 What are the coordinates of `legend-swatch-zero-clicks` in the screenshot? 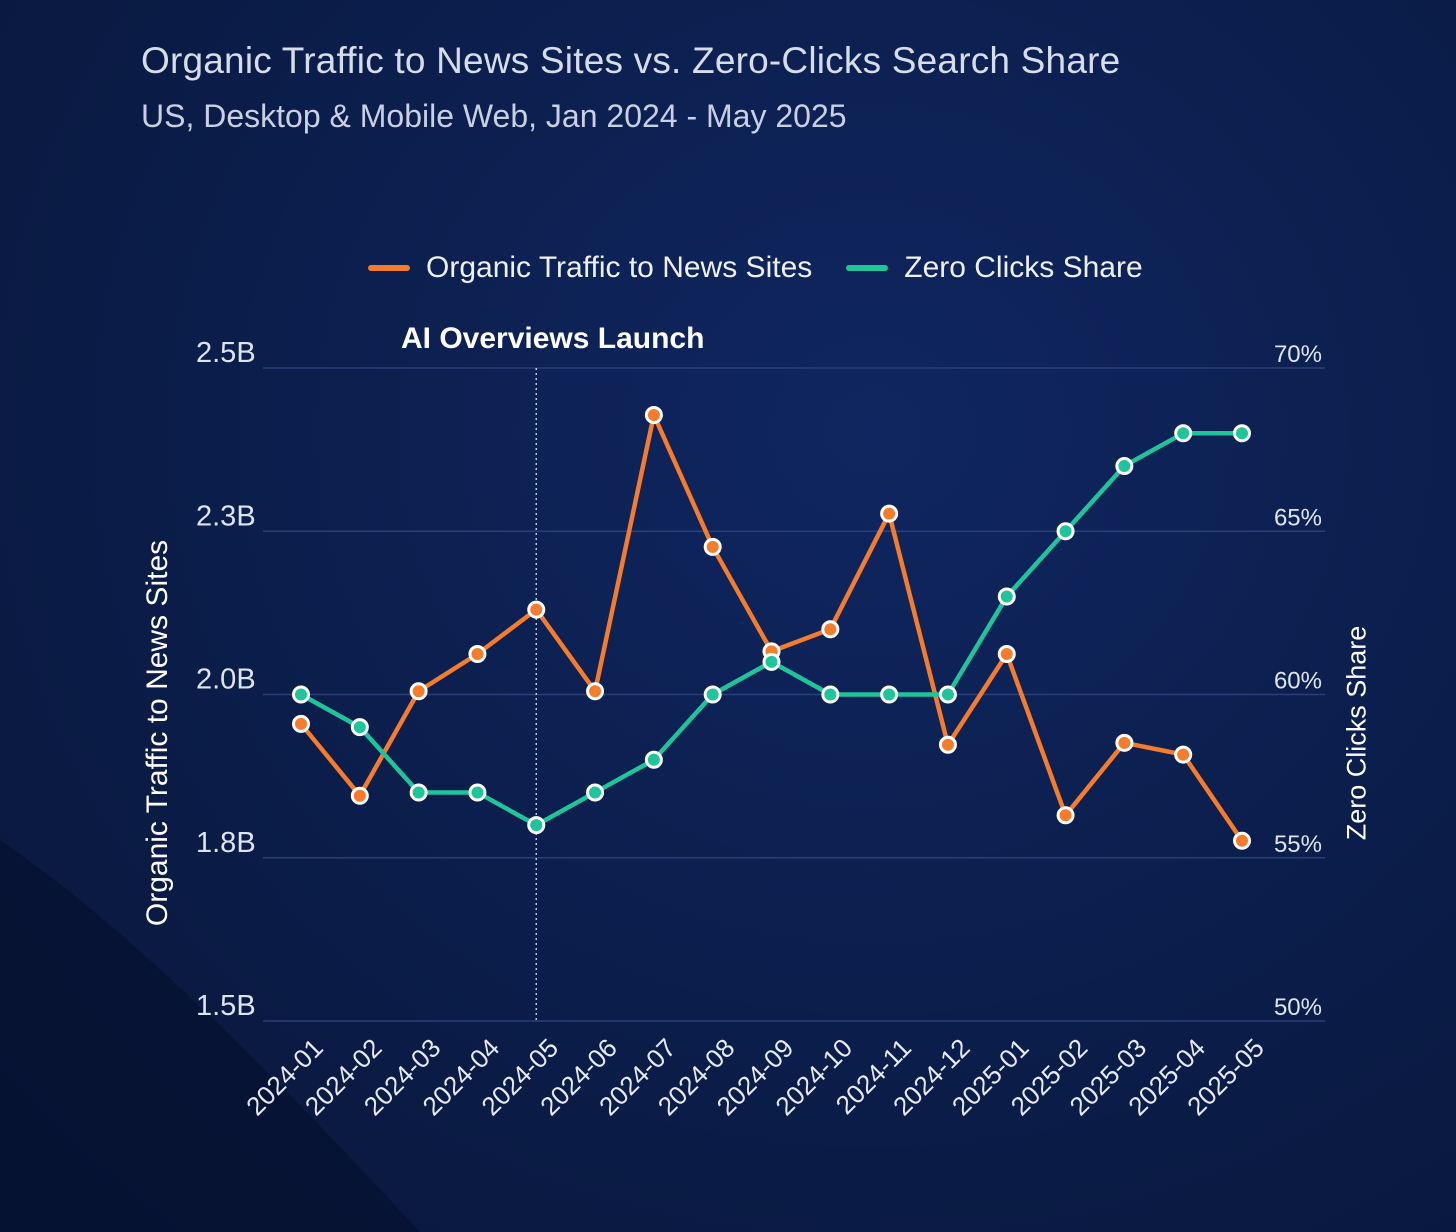 It's located at (867, 268).